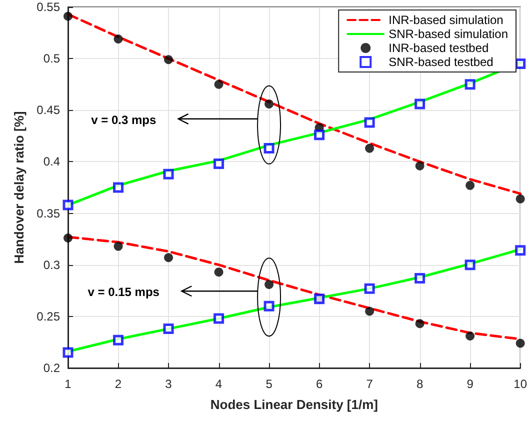 The width and height of the screenshot is (530, 421). What do you see at coordinates (68, 384) in the screenshot?
I see `x-tick-label: 1` at bounding box center [68, 384].